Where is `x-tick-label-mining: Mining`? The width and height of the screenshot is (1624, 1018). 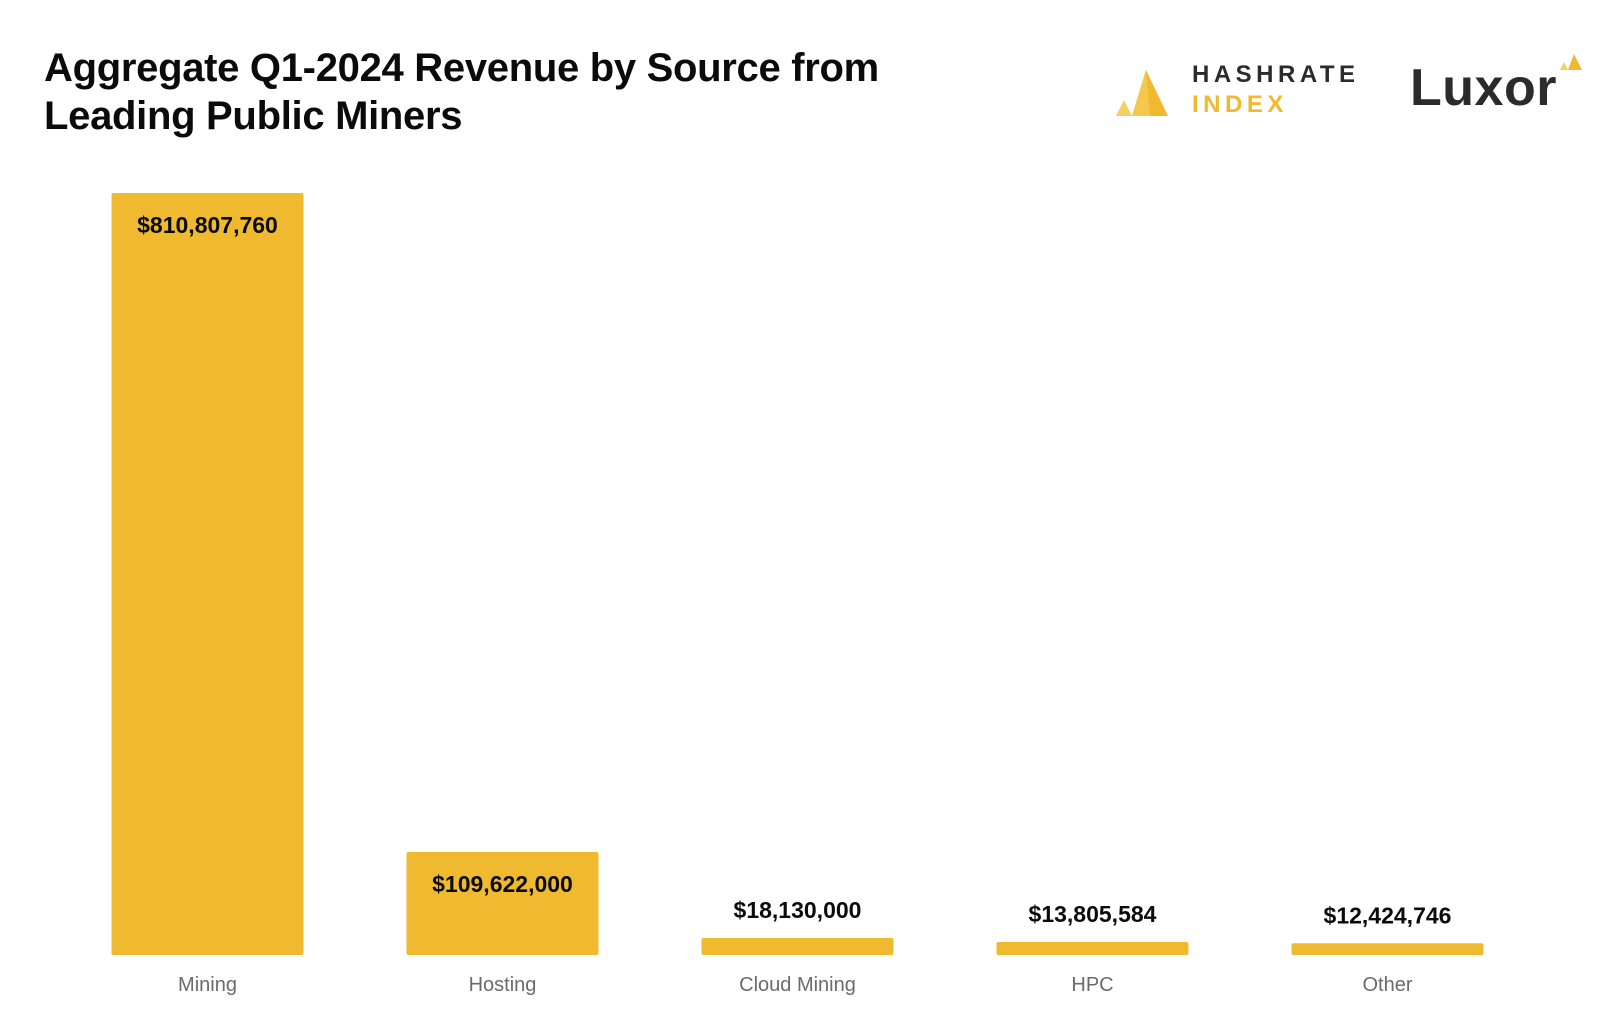 x-tick-label-mining: Mining is located at coordinates (207, 985).